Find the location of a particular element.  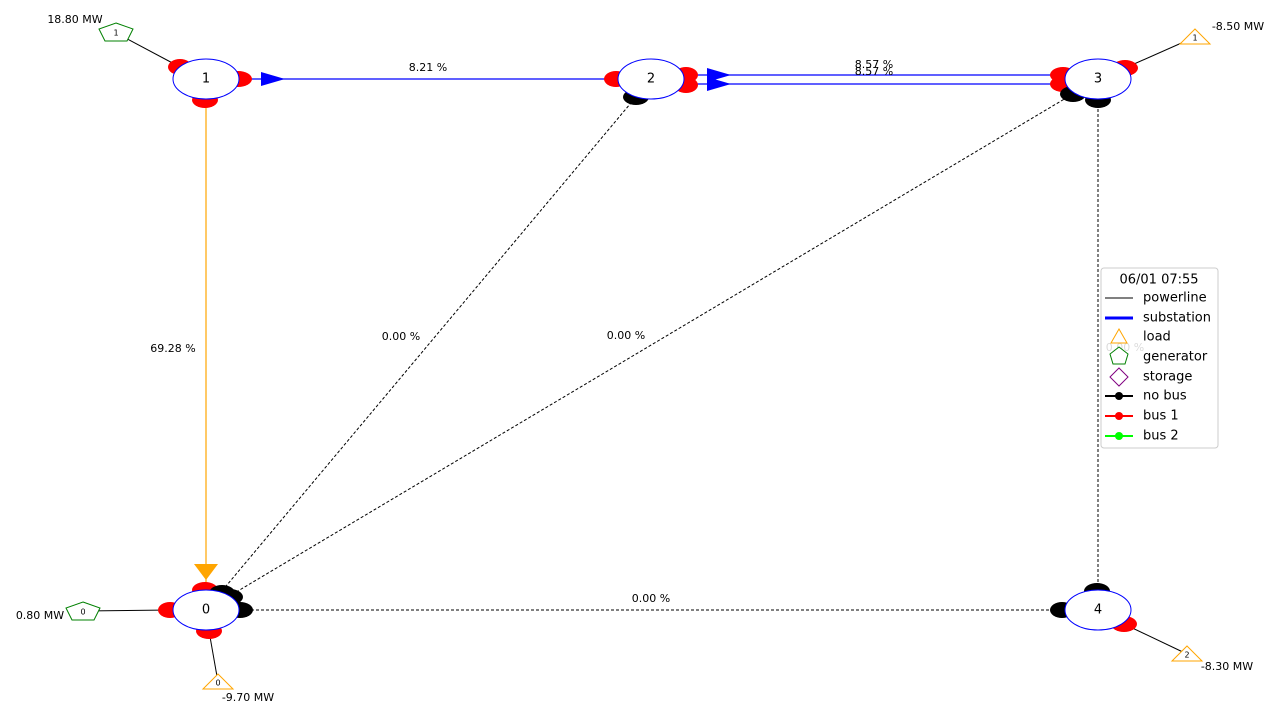

legend-item: generator is located at coordinates (1175, 357).